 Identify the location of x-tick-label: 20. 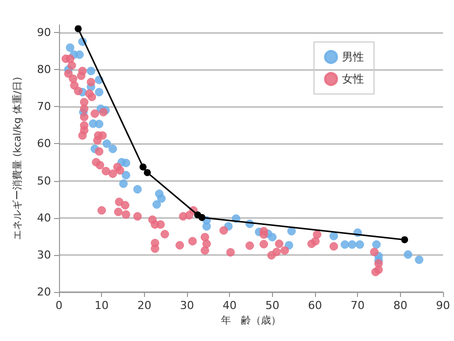
(144, 305).